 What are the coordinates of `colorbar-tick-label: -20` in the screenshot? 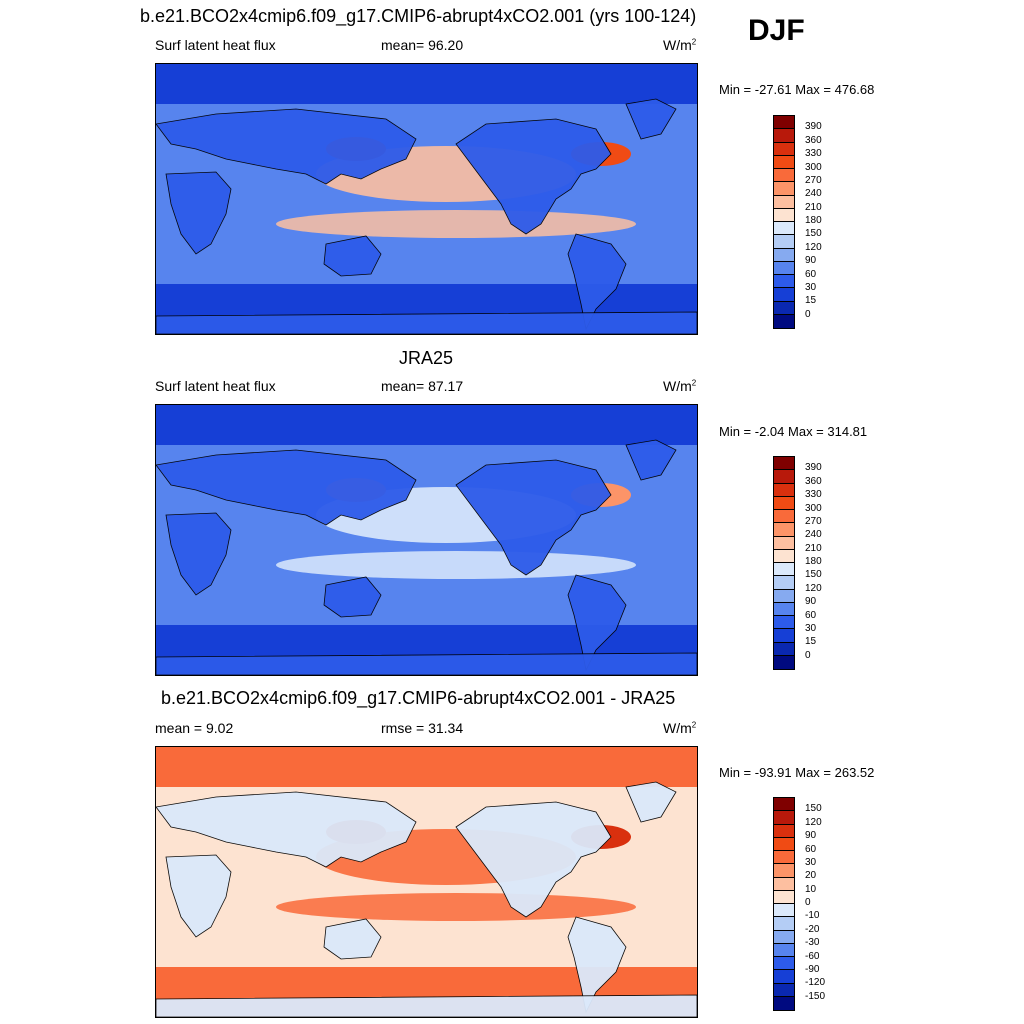 It's located at (812, 929).